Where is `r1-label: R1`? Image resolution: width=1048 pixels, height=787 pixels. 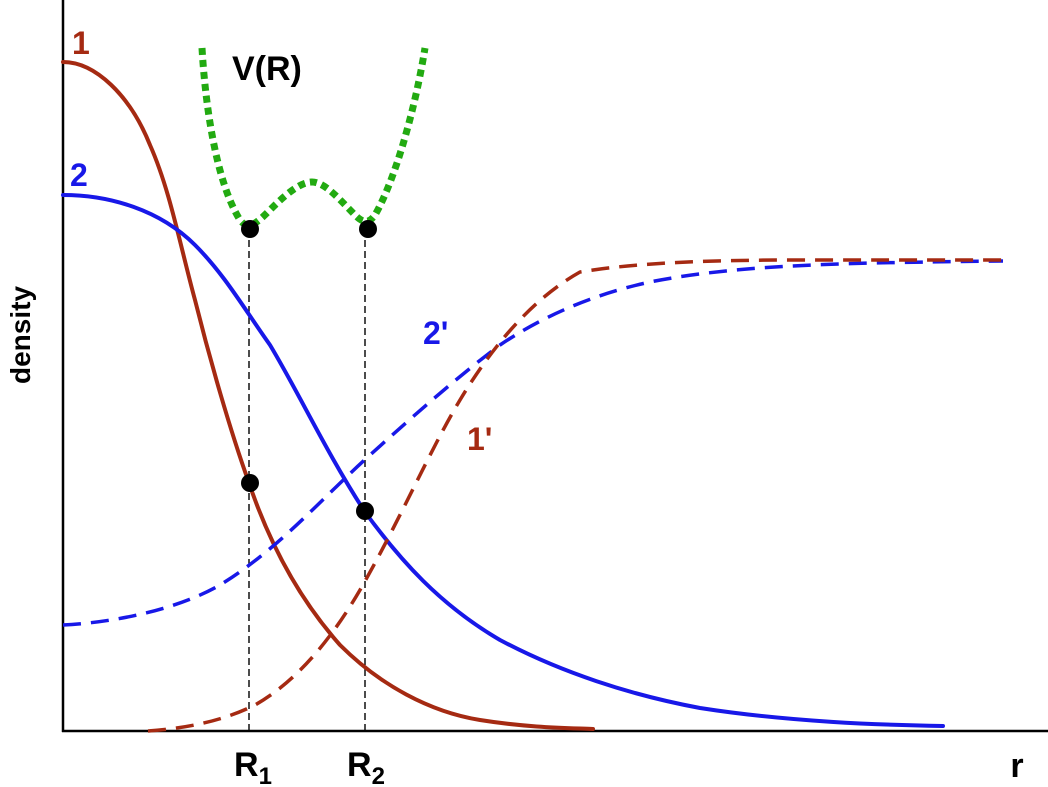 r1-label: R1 is located at coordinates (253, 766).